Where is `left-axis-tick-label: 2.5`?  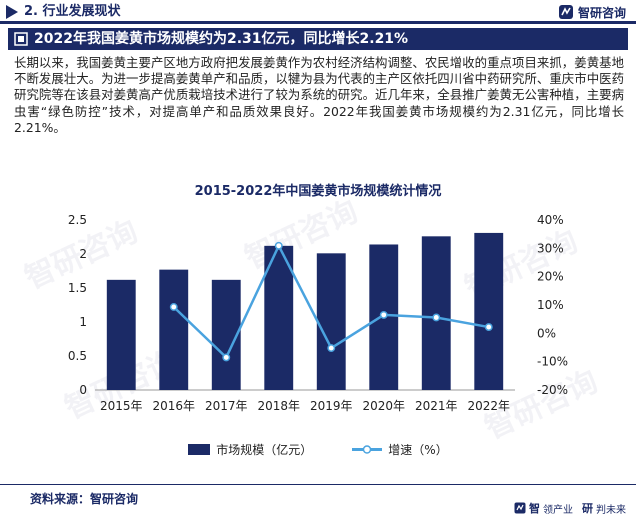 left-axis-tick-label: 2.5 is located at coordinates (77, 220).